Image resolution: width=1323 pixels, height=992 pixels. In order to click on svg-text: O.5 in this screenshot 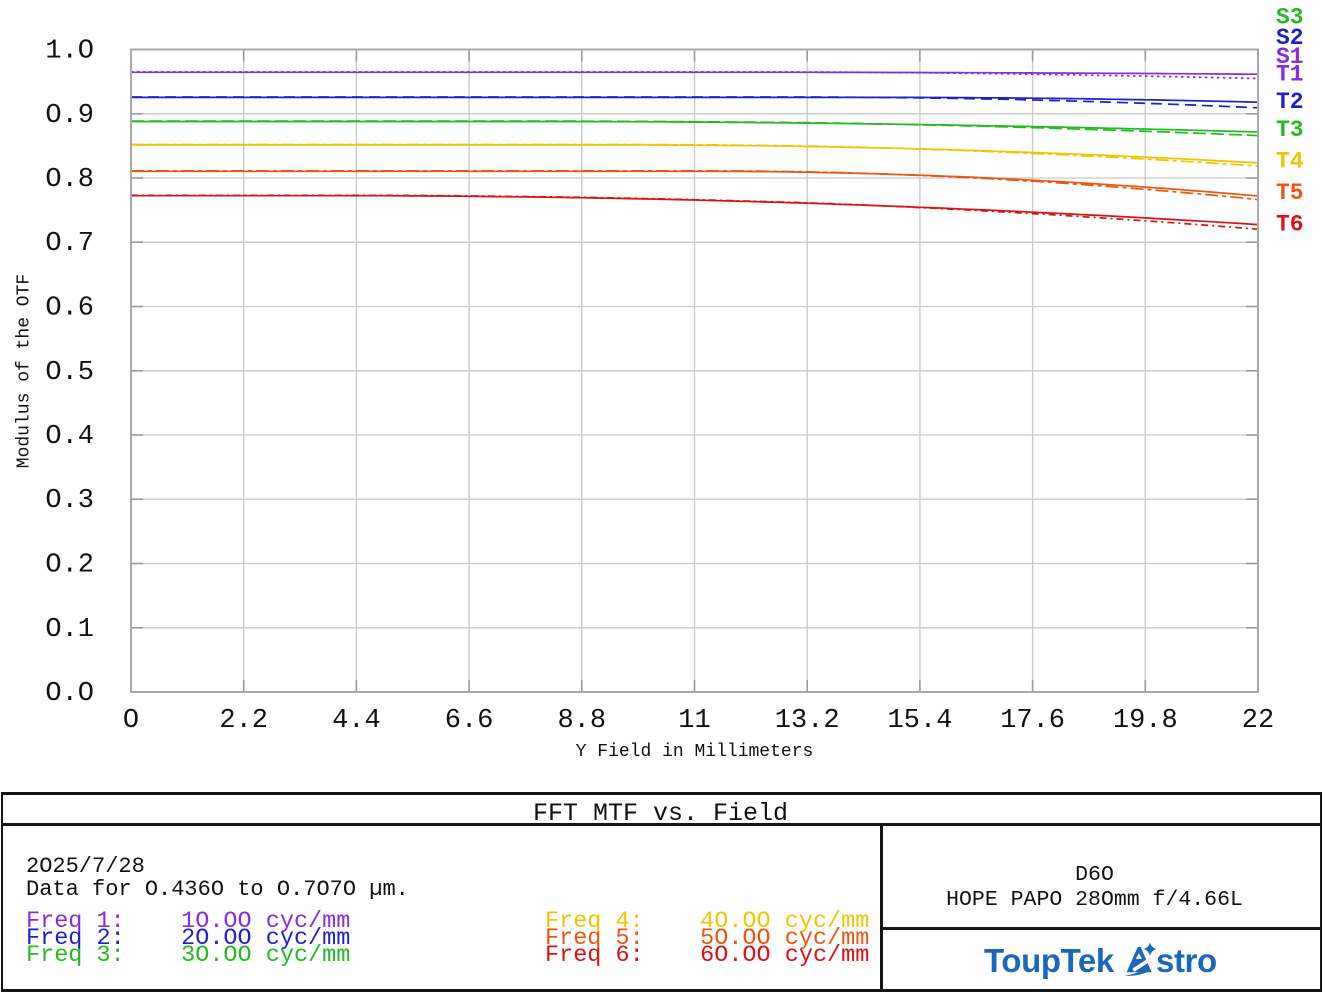, I will do `click(69, 373)`.